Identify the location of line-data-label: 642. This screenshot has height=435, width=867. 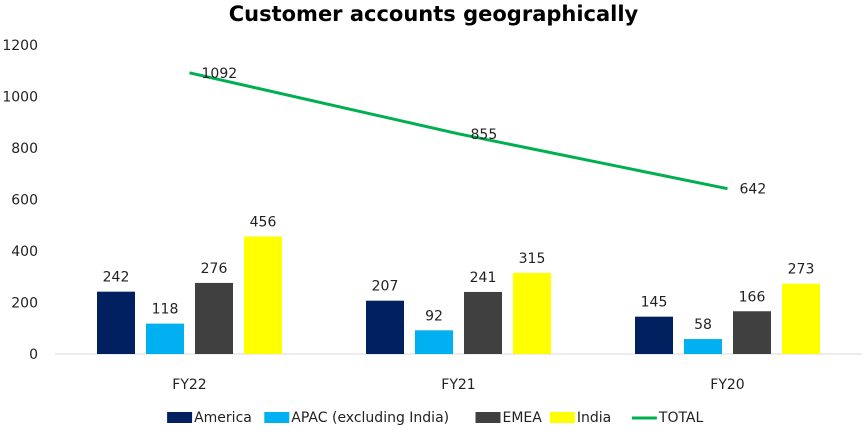
(753, 190).